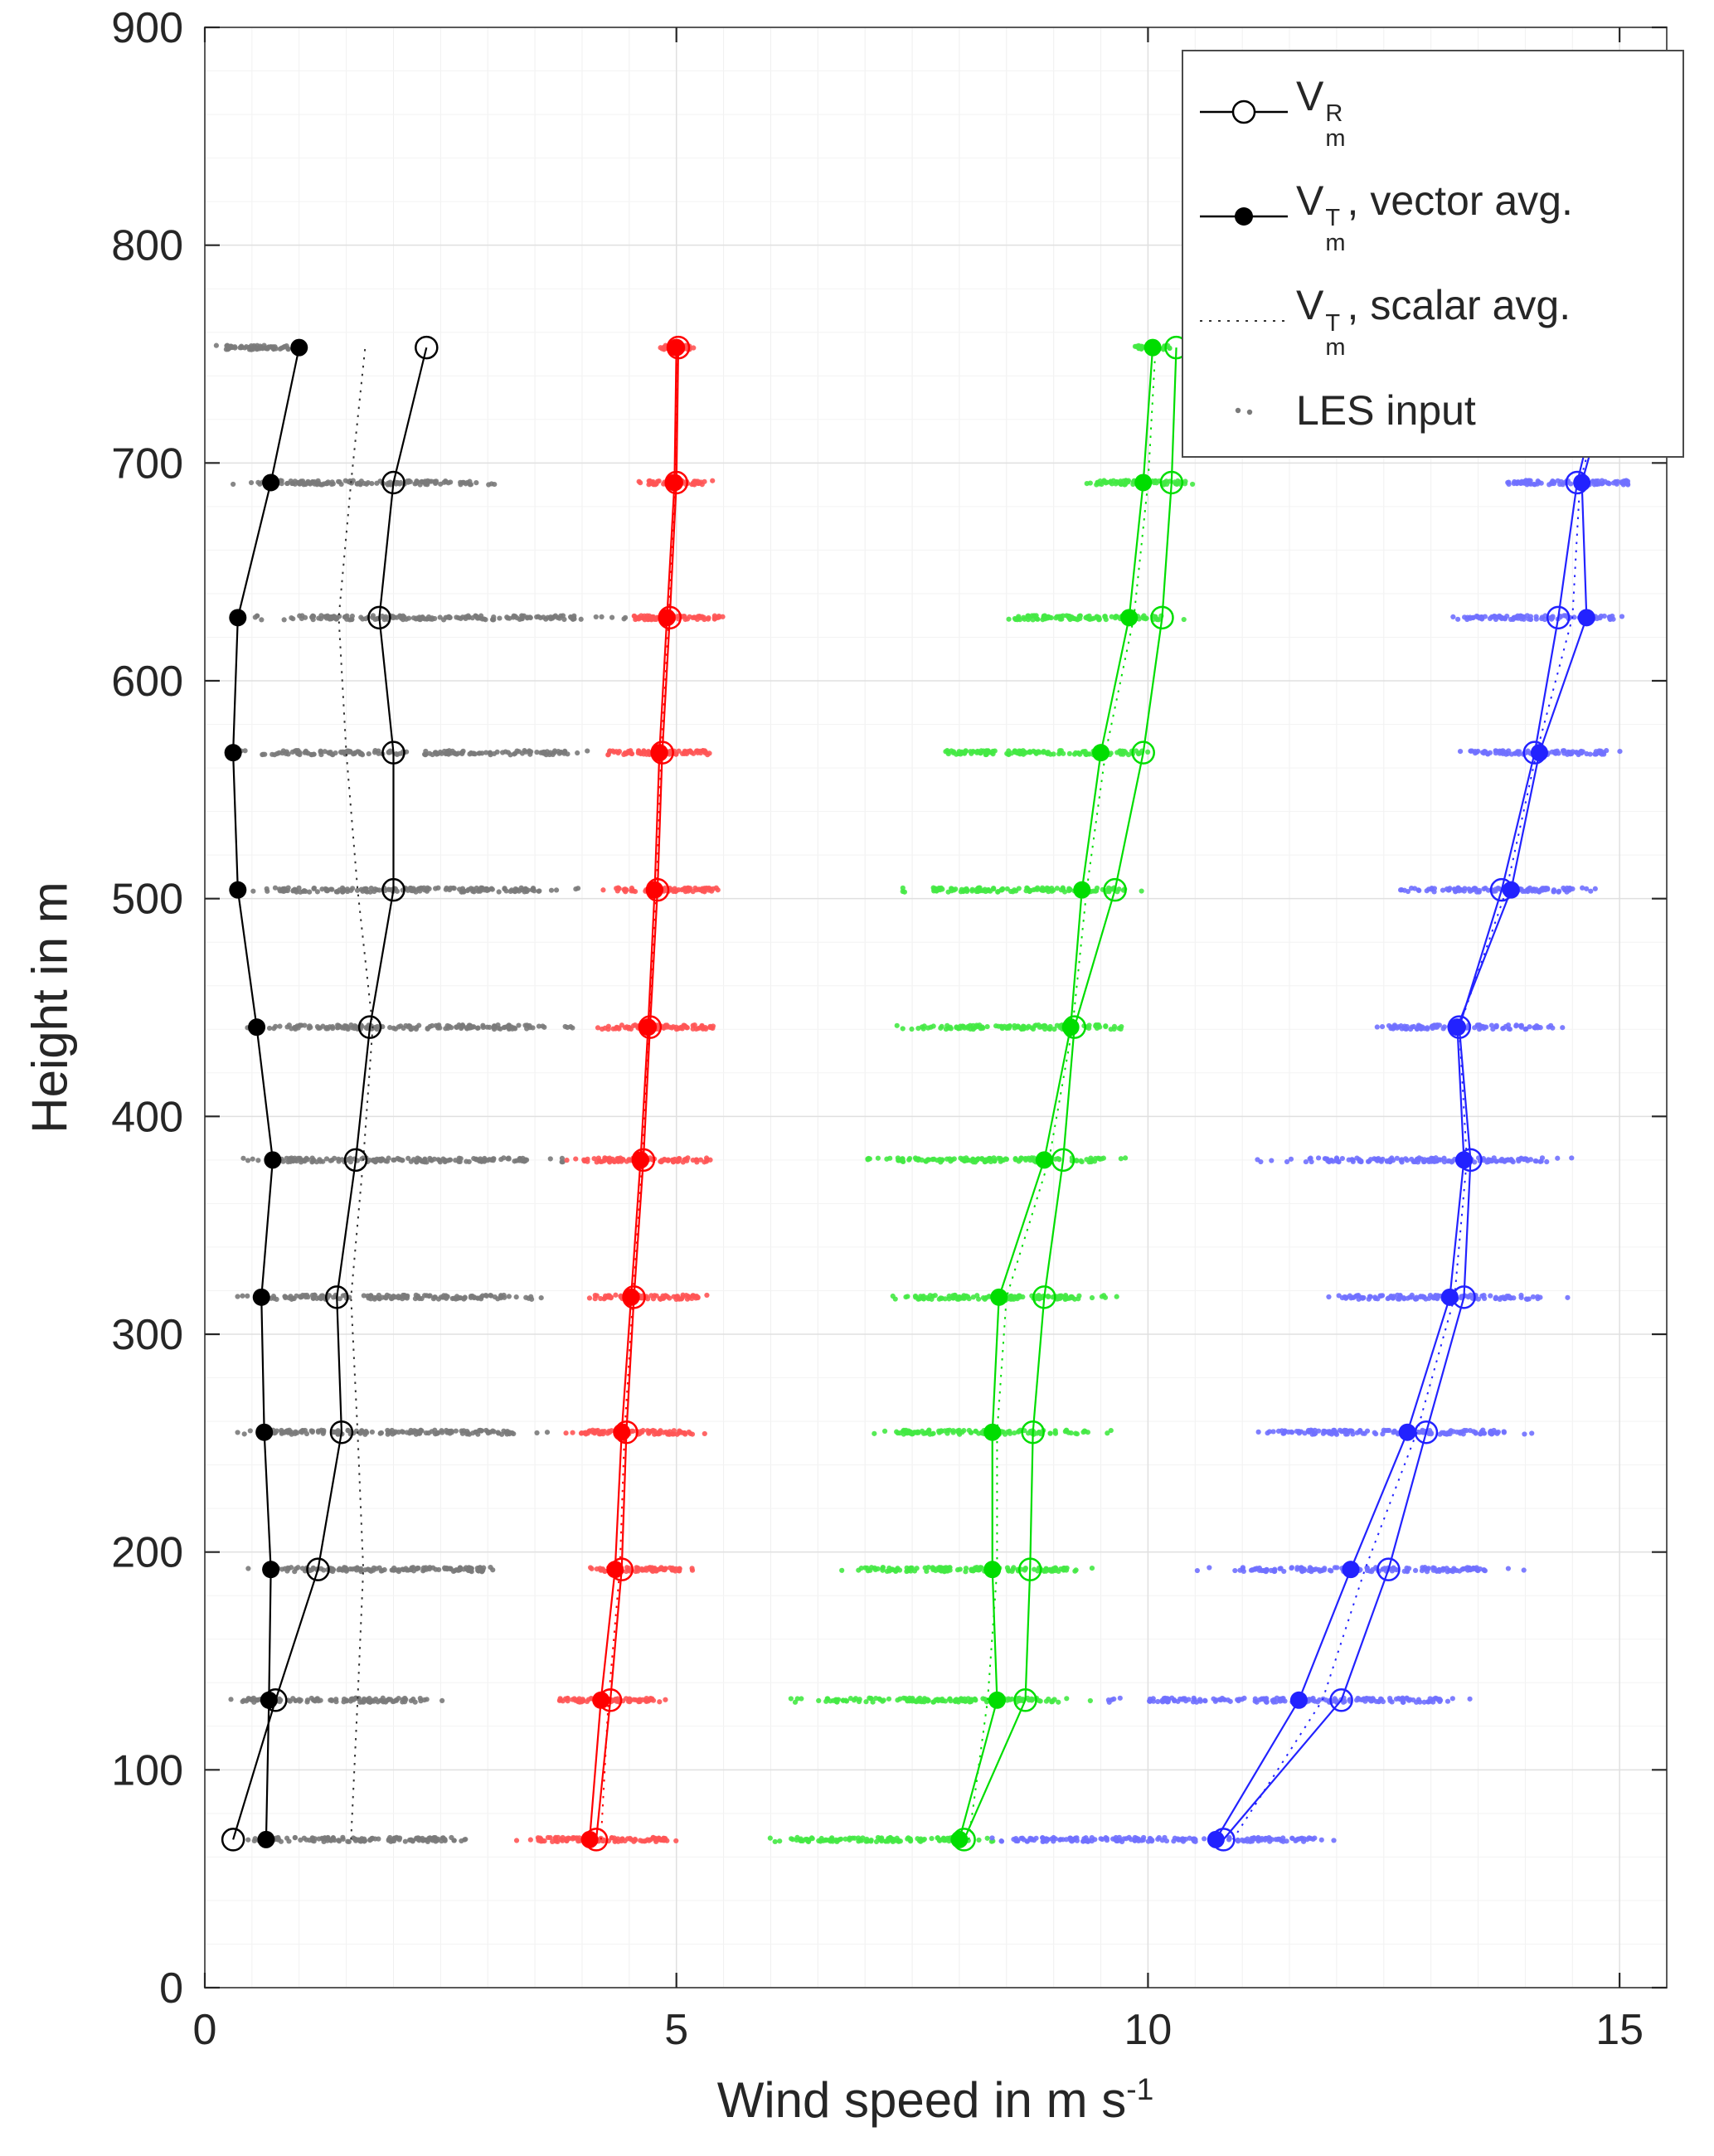 The width and height of the screenshot is (1714, 2156). I want to click on filled-circle-line-icon, so click(1247, 216).